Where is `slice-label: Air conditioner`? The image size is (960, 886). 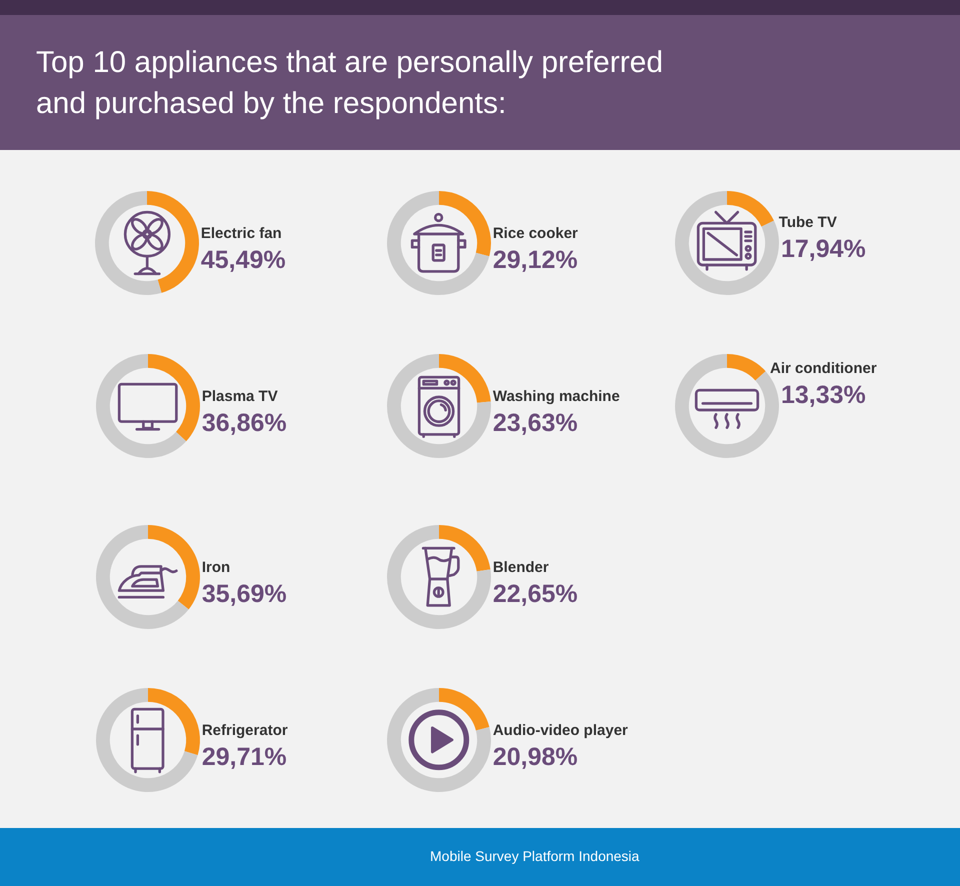
slice-label: Air conditioner is located at coordinates (823, 368).